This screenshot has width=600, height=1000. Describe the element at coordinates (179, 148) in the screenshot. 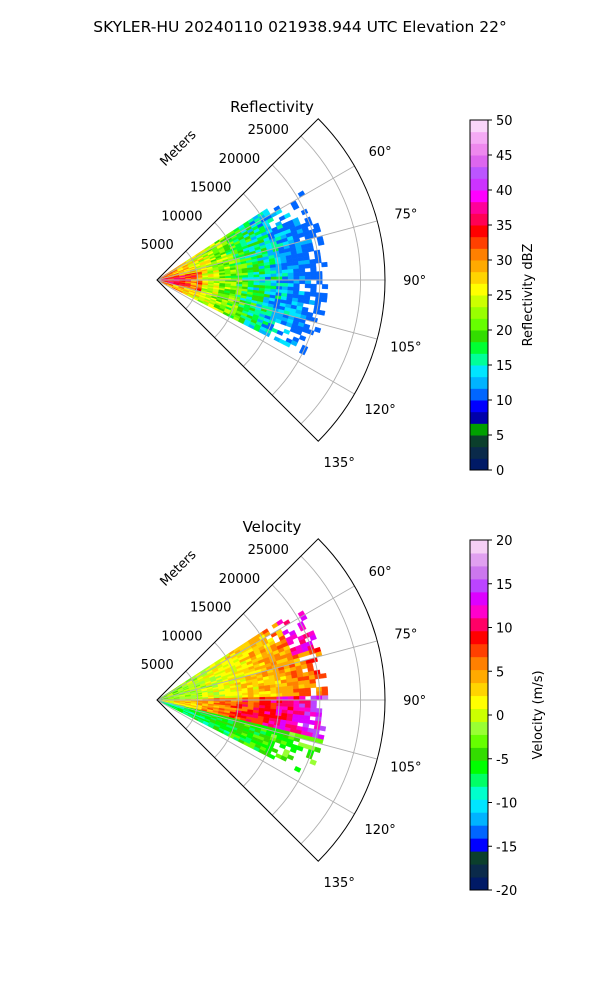

I see `reflectivity-radial-axis-label: Meters` at that location.